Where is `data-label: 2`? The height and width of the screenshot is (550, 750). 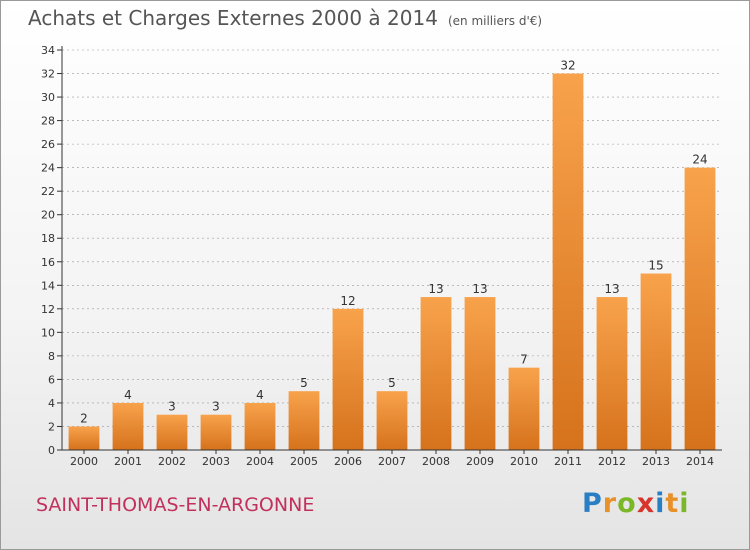
data-label: 2 is located at coordinates (84, 418).